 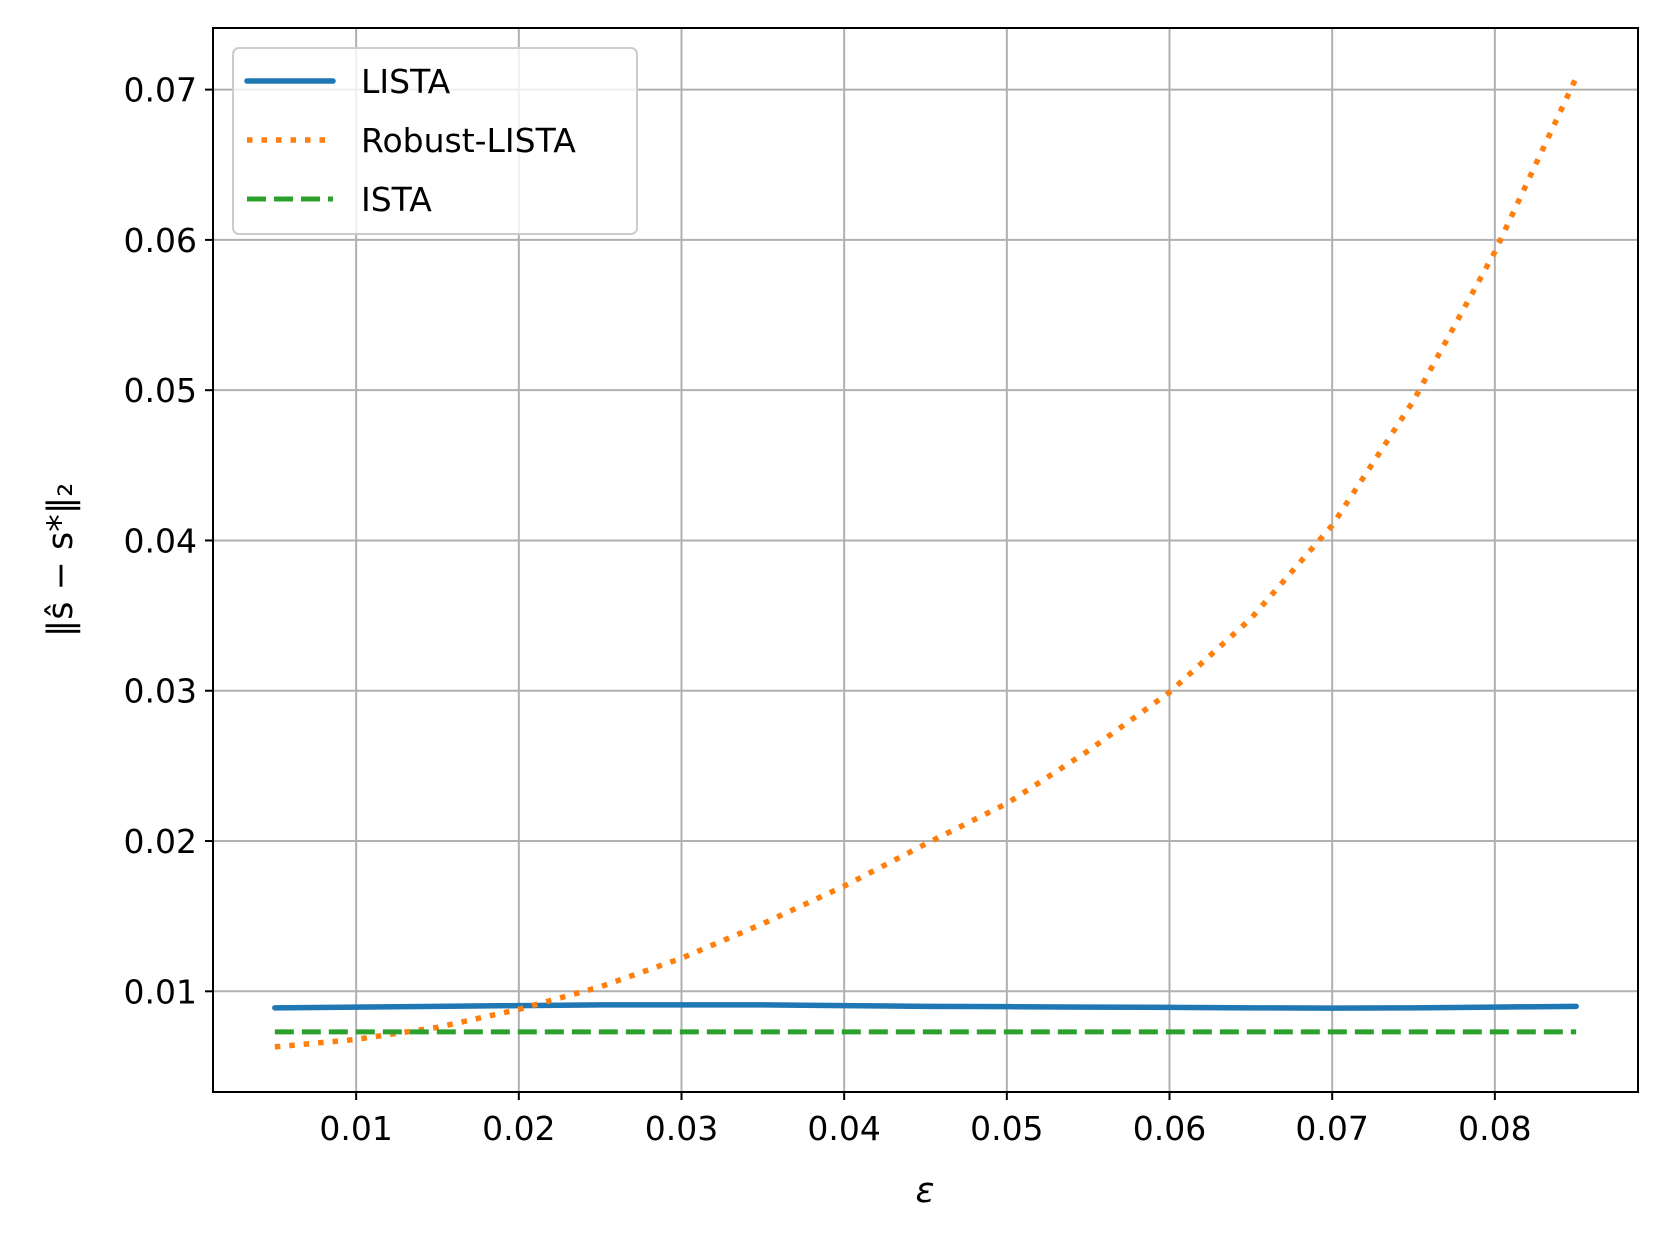 What do you see at coordinates (681, 1128) in the screenshot?
I see `x-tick-label: 0.03` at bounding box center [681, 1128].